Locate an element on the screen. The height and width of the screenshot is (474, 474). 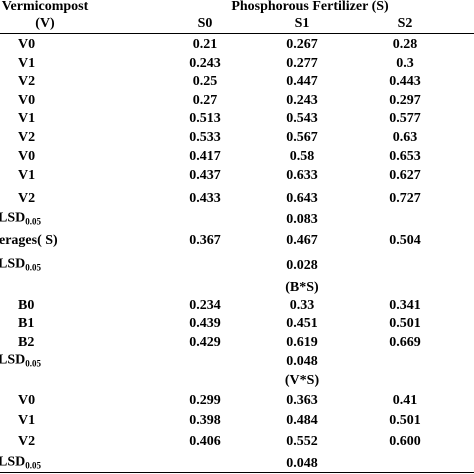
cell: 0.484 is located at coordinates (302, 420).